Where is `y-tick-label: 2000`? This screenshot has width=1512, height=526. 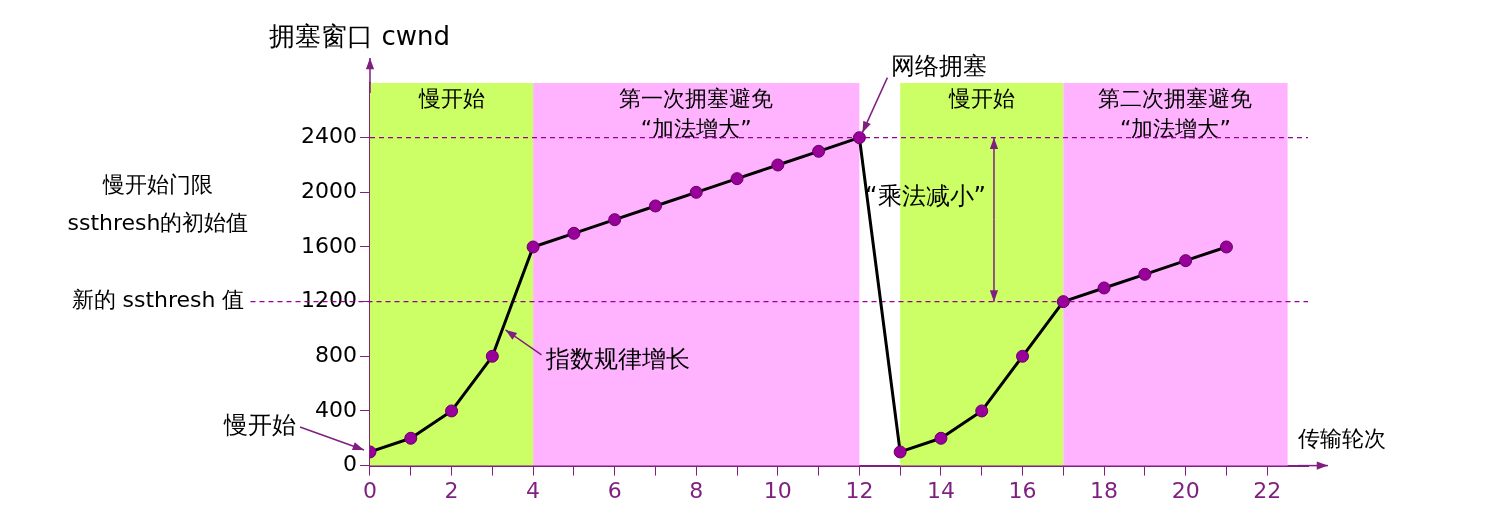
y-tick-label: 2000 is located at coordinates (328, 191).